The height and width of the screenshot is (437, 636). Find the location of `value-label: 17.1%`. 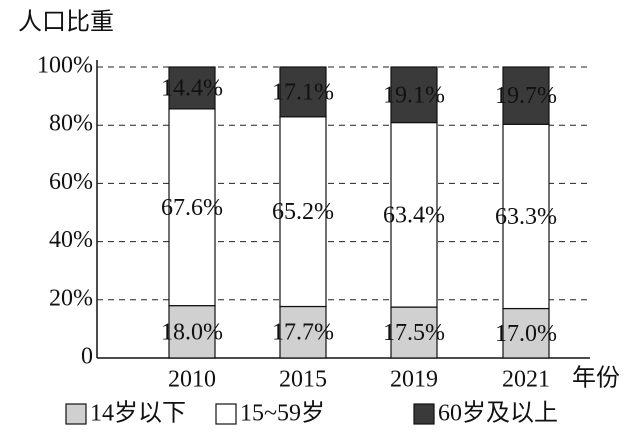

value-label: 17.1% is located at coordinates (303, 92).